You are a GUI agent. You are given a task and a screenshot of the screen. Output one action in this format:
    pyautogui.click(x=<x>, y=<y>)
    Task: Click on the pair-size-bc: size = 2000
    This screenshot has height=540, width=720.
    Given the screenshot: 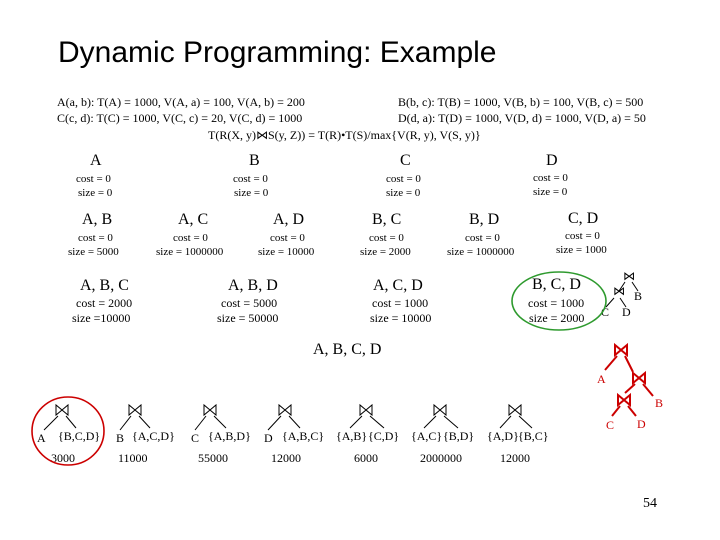 What is the action you would take?
    pyautogui.click(x=385, y=252)
    